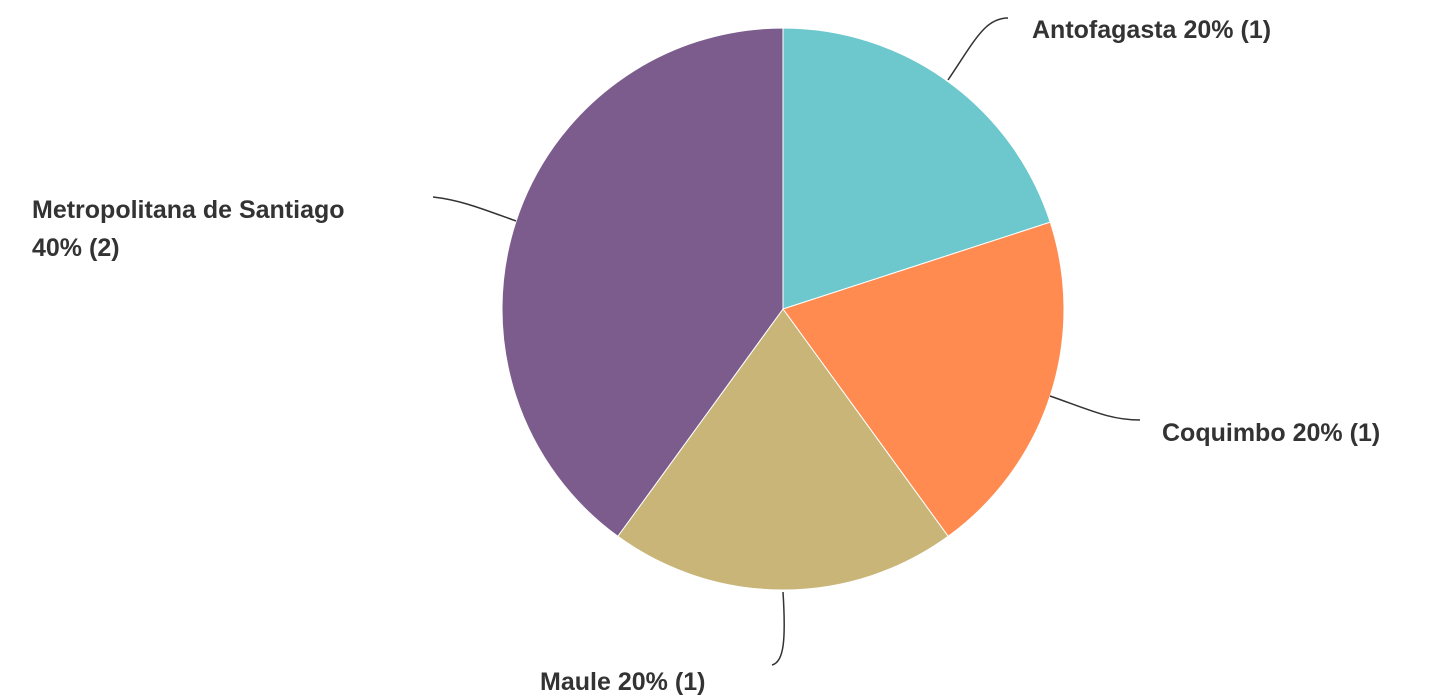 This screenshot has width=1444, height=697. What do you see at coordinates (575, 682) in the screenshot?
I see `label-name: Maule` at bounding box center [575, 682].